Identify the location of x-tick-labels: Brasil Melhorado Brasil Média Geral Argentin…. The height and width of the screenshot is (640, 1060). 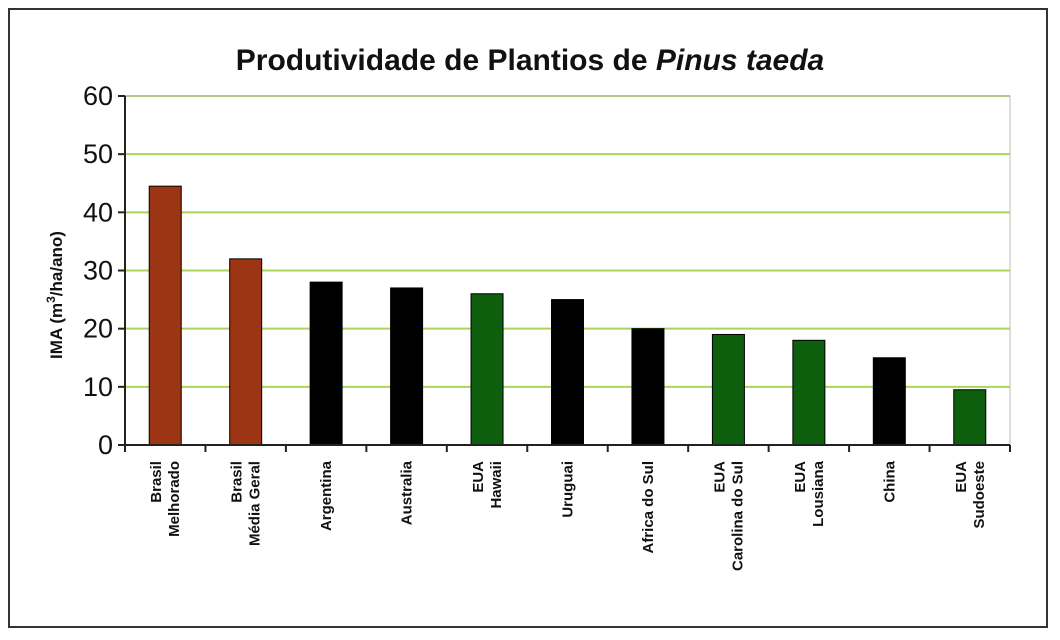
(568, 515).